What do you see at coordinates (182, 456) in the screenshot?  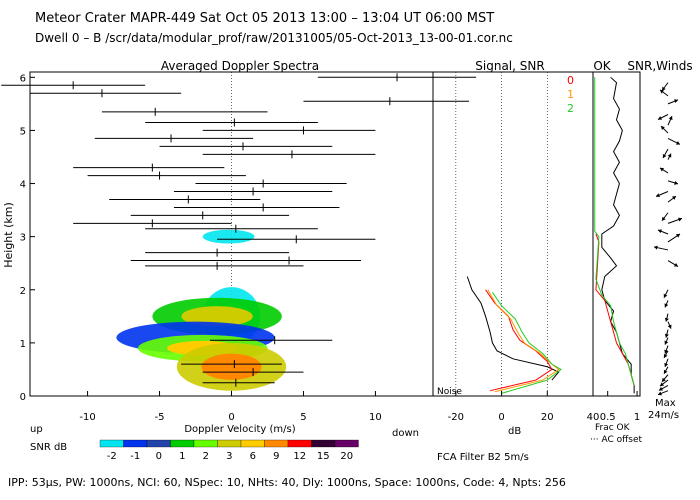 I see `colorbar-label: 1` at bounding box center [182, 456].